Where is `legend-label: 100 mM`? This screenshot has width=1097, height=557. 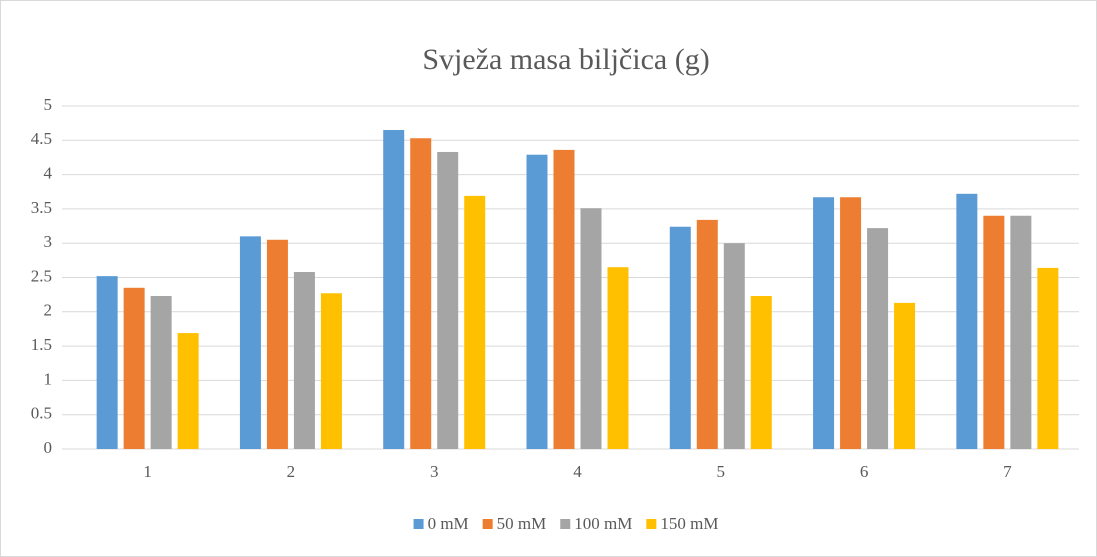 legend-label: 100 mM is located at coordinates (603, 523).